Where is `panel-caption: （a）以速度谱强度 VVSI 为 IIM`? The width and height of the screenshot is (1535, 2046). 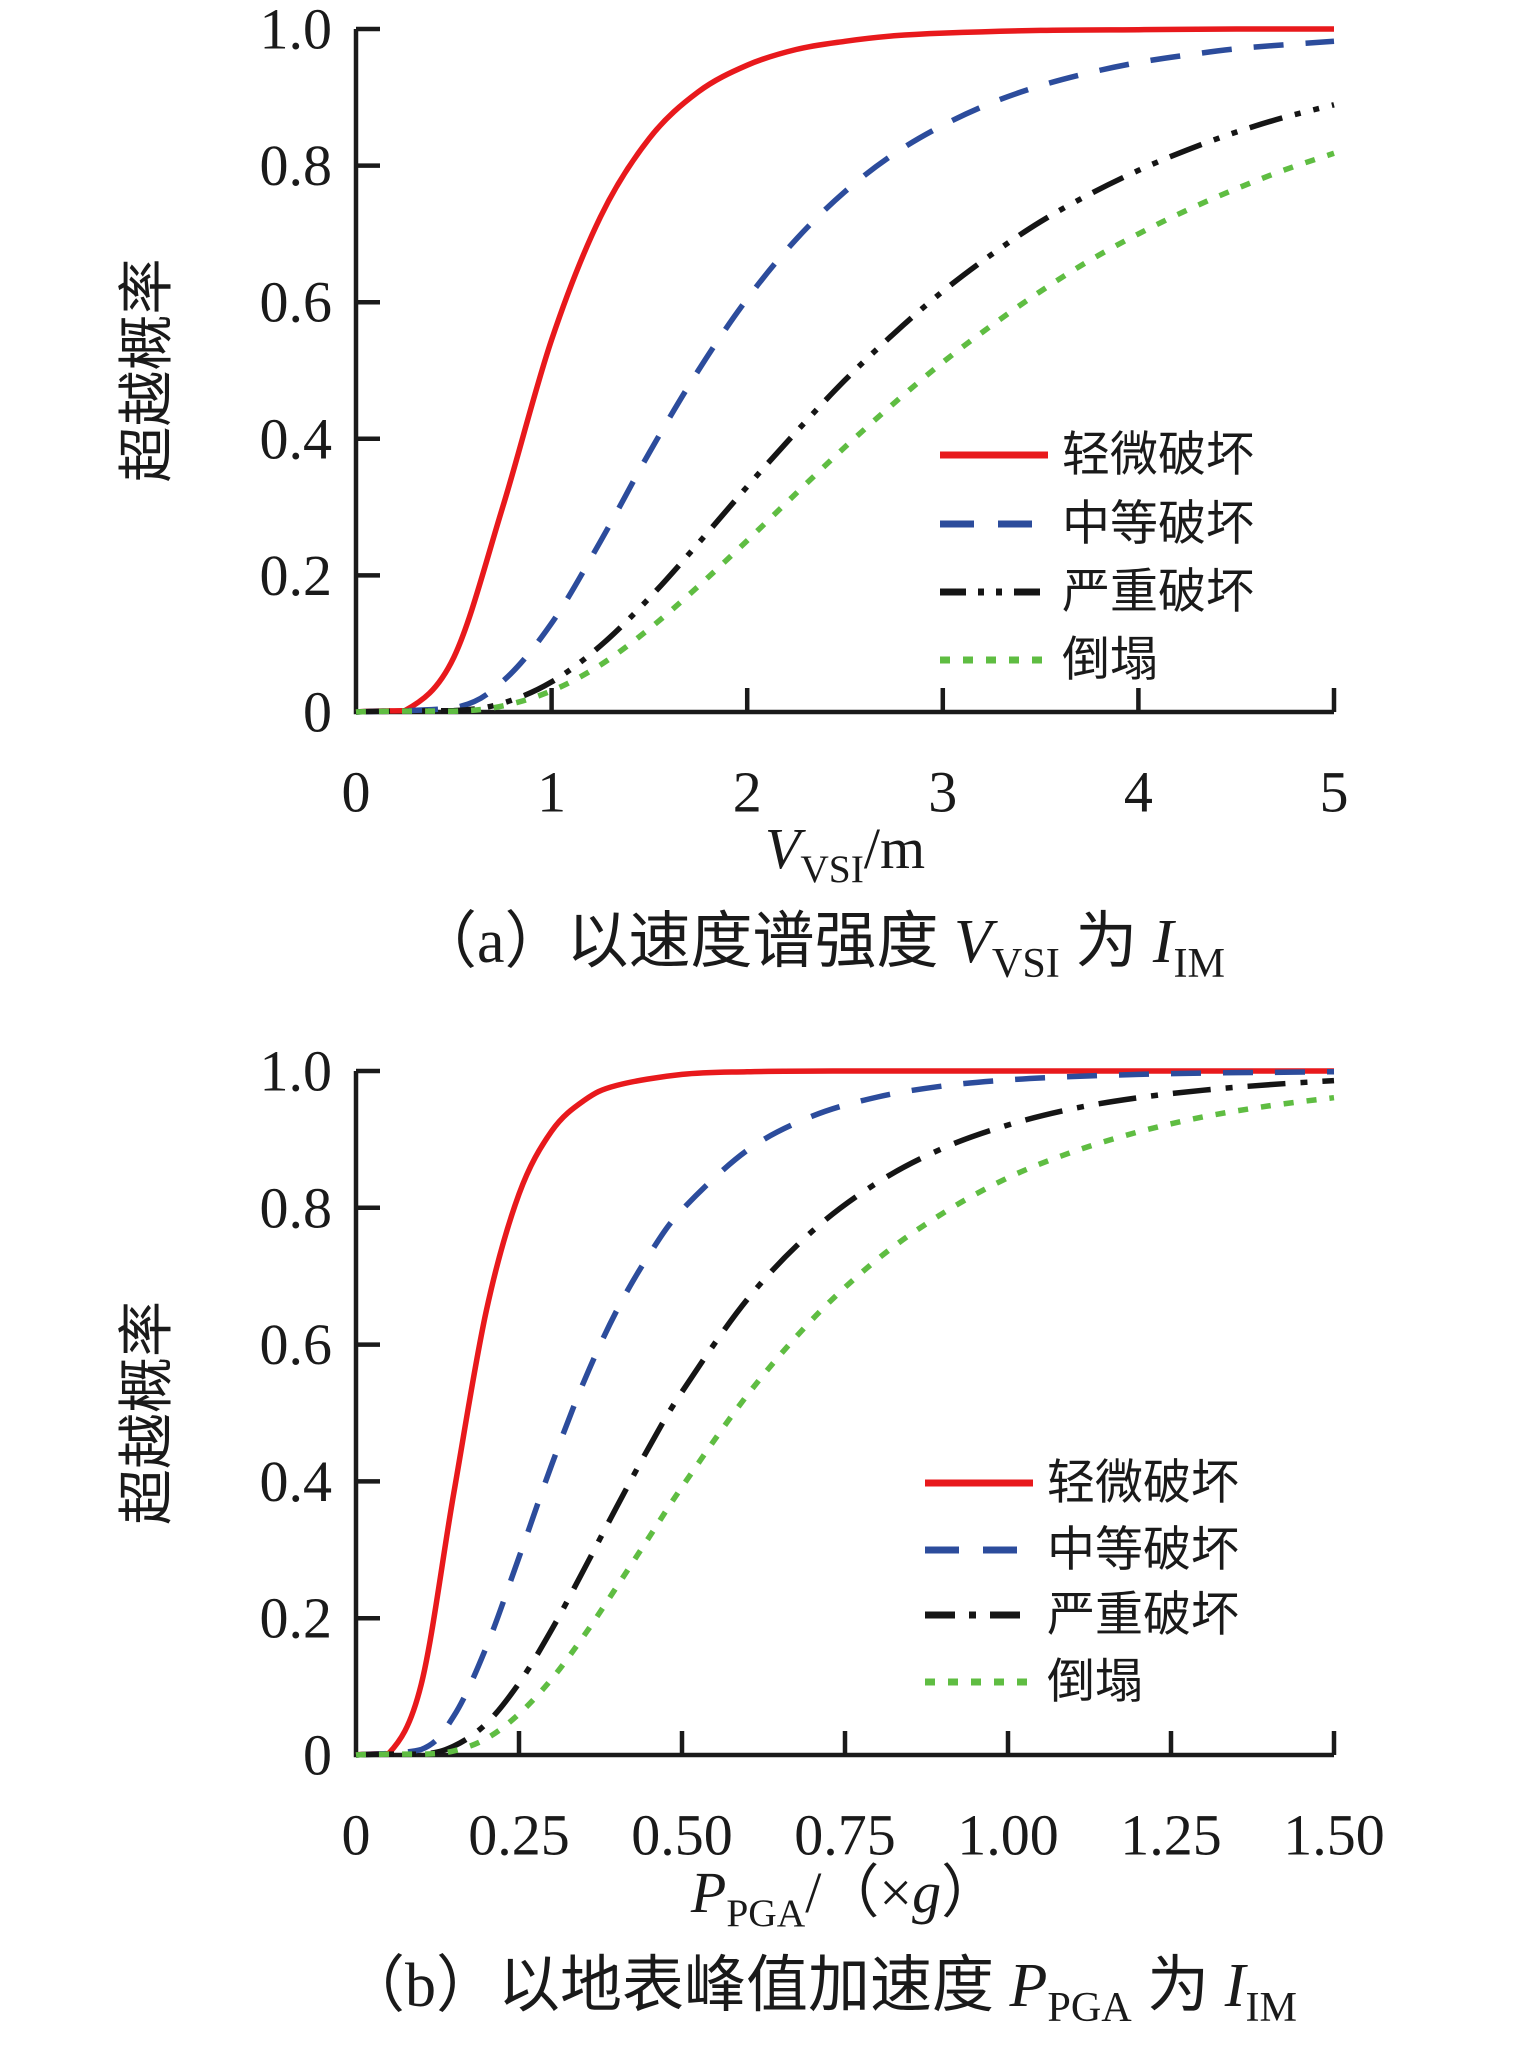 panel-caption: （a）以速度谱强度 VVSI 为 IIM is located at coordinates (820, 947).